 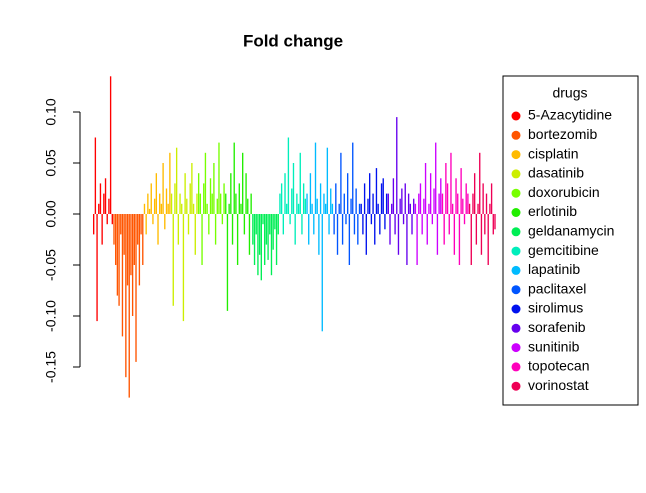 I want to click on legend-label: doxorubicin, so click(x=564, y=192).